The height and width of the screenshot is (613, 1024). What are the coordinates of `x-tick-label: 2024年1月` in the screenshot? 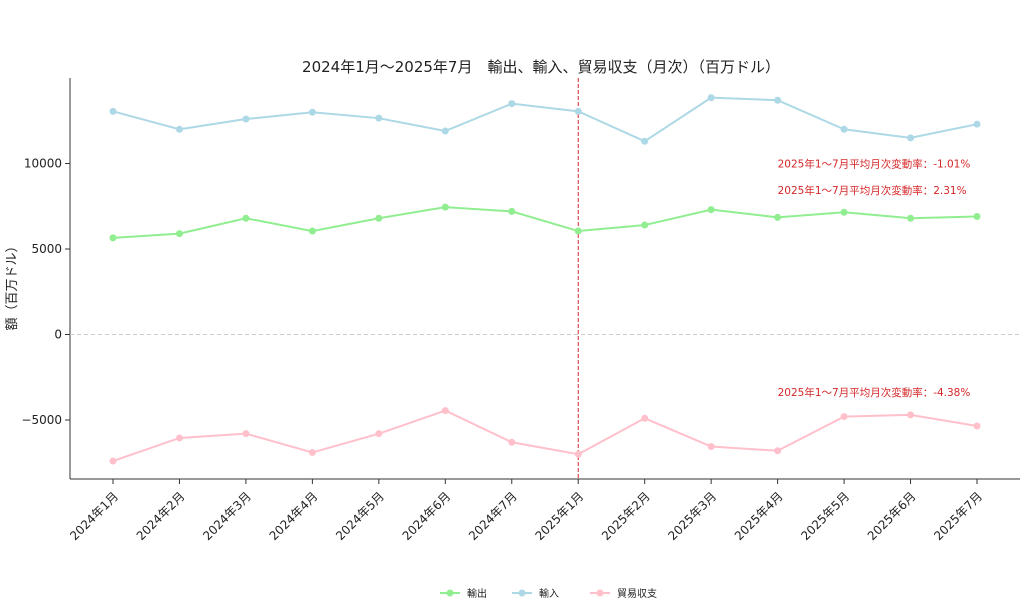 It's located at (94, 516).